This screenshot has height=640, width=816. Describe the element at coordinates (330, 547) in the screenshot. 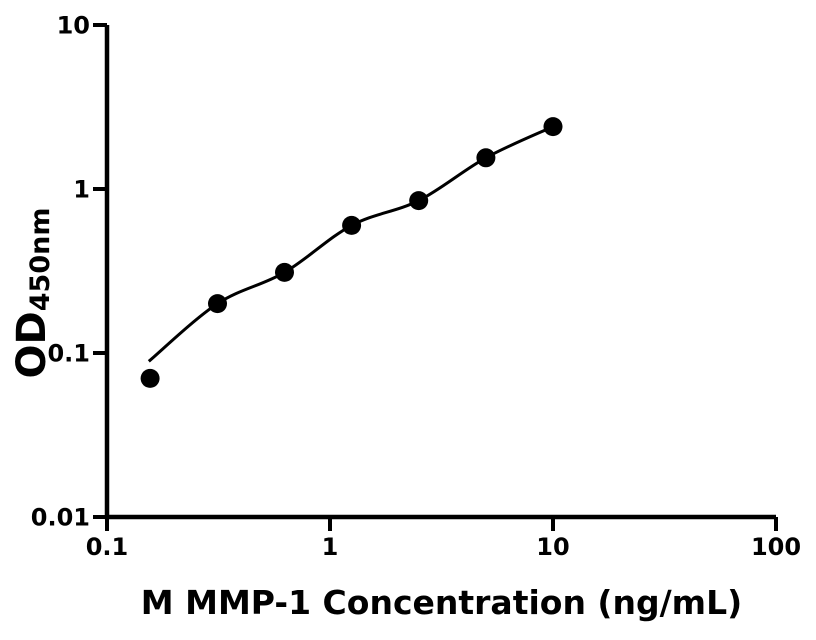

I see `x-tick-label: 1` at that location.